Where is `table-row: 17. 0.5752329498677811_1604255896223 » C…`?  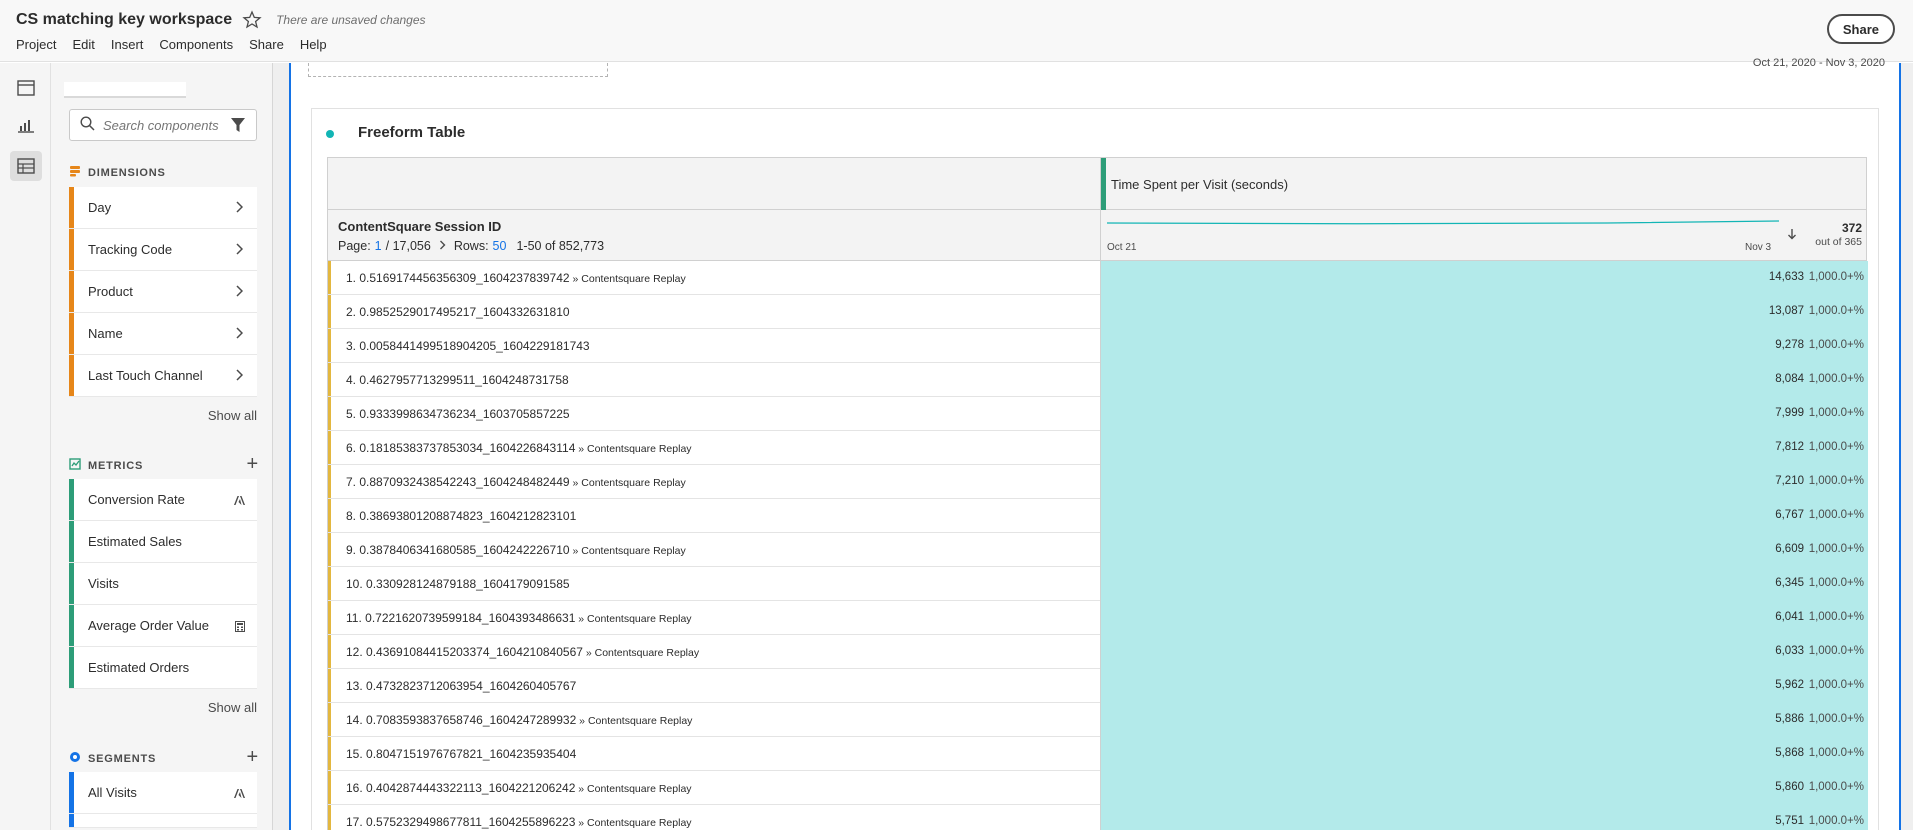
table-row: 17. 0.5752329498677811_1604255896223 » C… is located at coordinates (1098, 817).